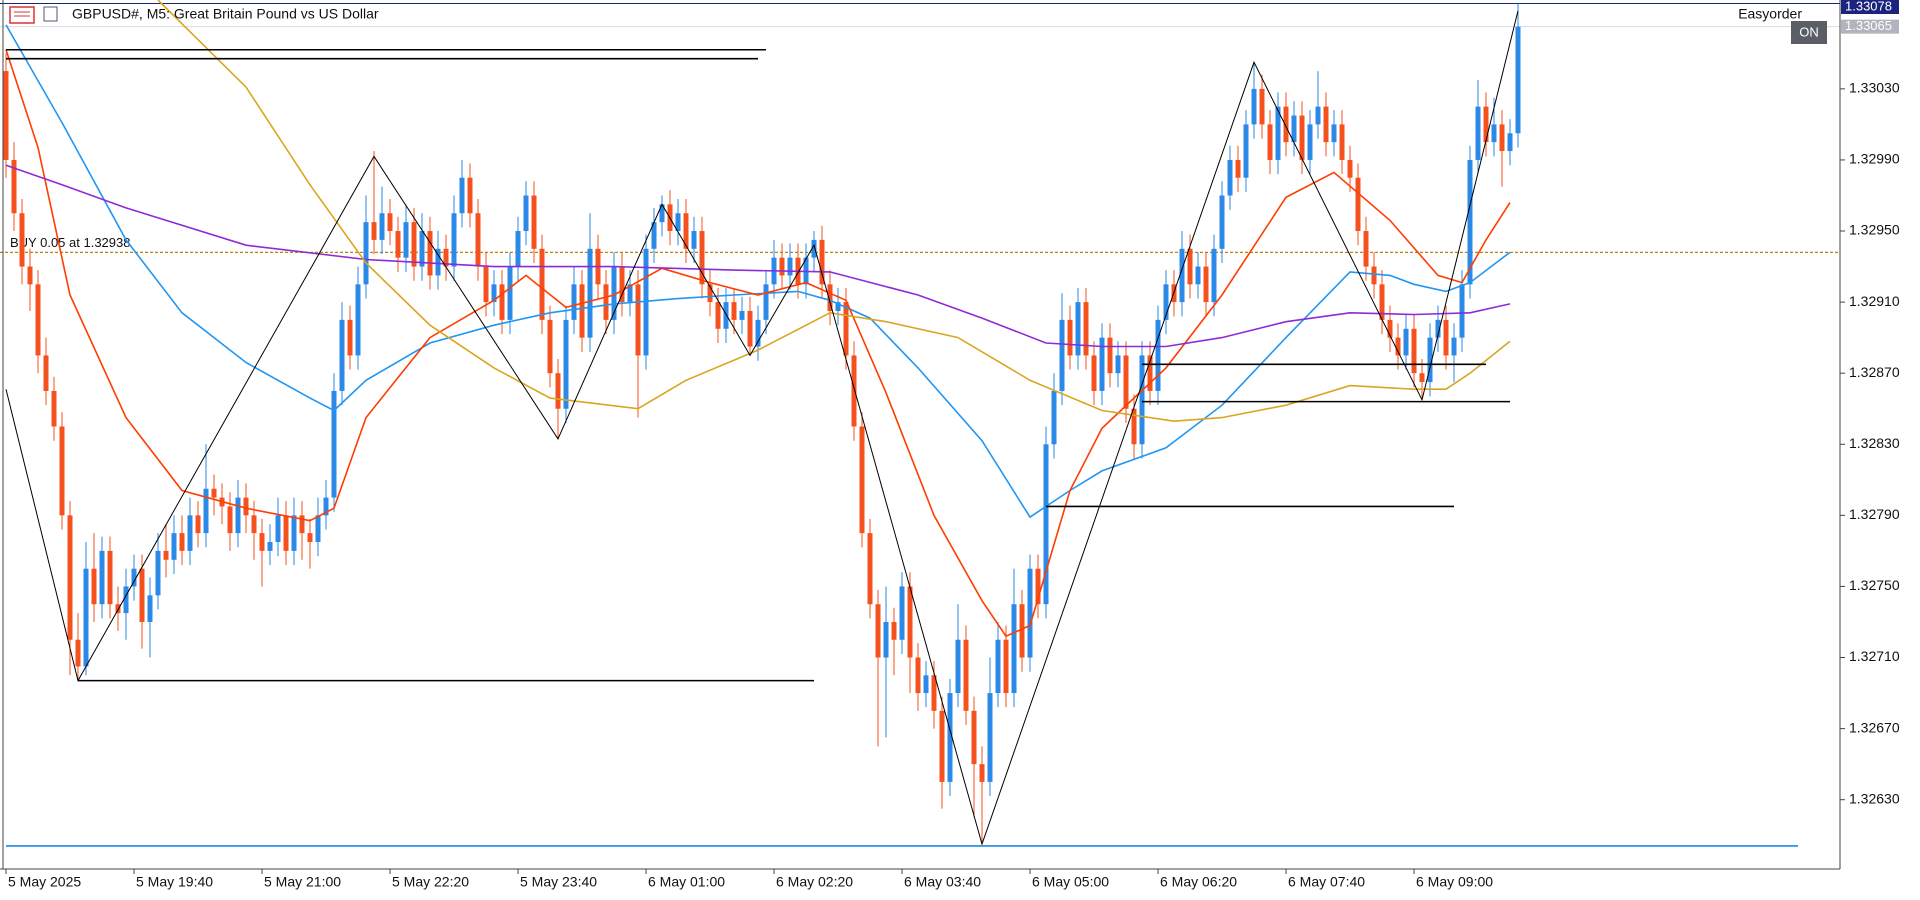 The width and height of the screenshot is (1920, 900). Describe the element at coordinates (1874, 88) in the screenshot. I see `y-tick-label: 1.33030` at that location.